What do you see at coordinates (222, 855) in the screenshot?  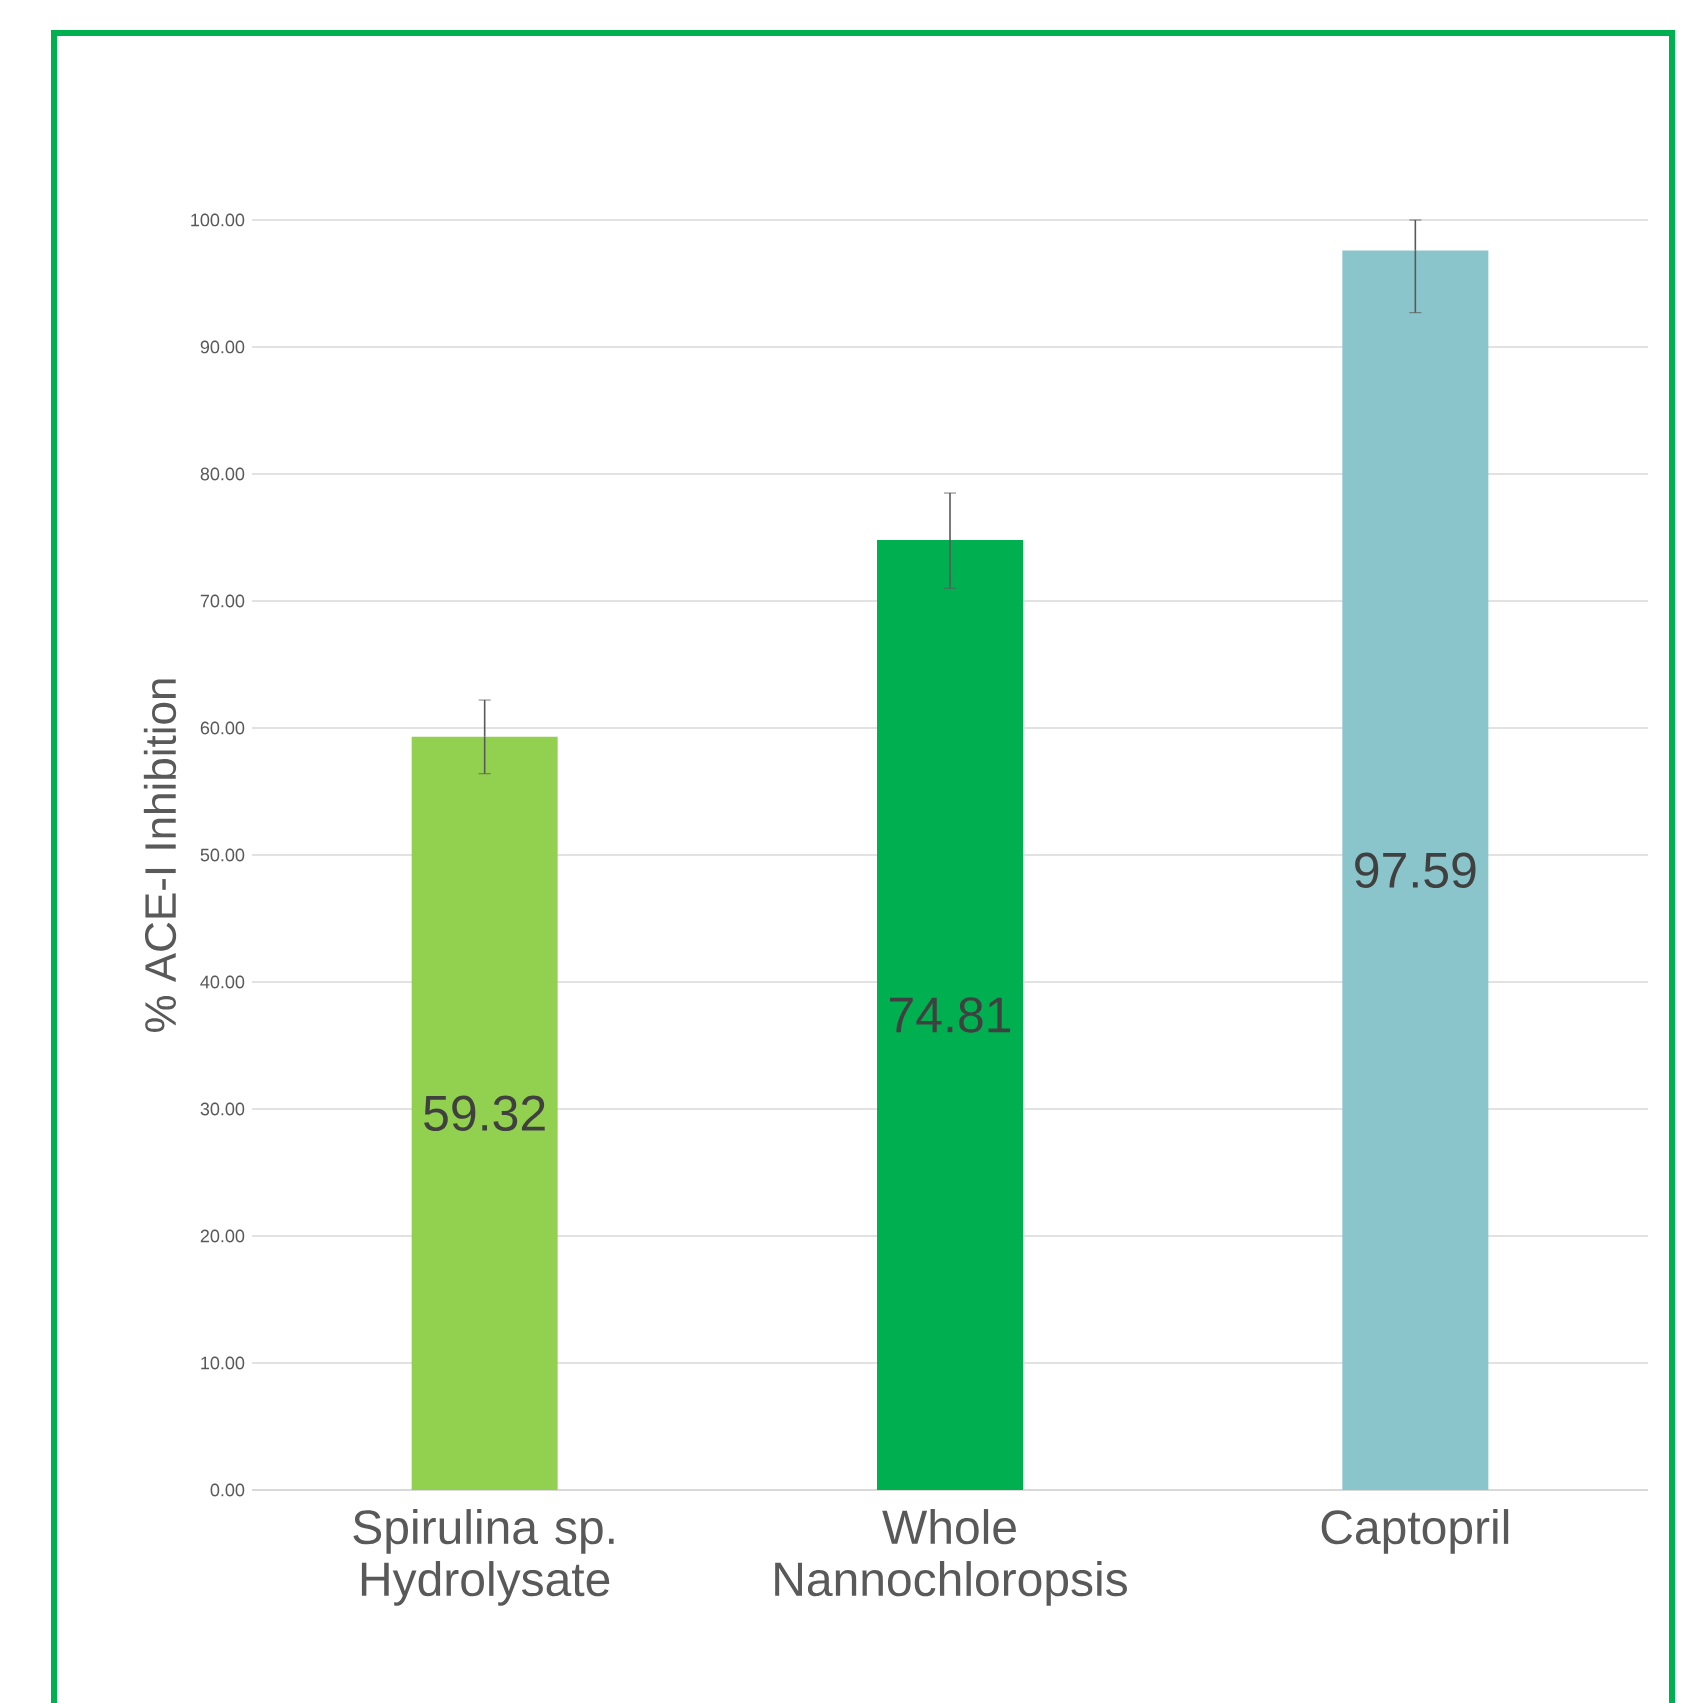 I see `y-tick-label: 50.00` at bounding box center [222, 855].